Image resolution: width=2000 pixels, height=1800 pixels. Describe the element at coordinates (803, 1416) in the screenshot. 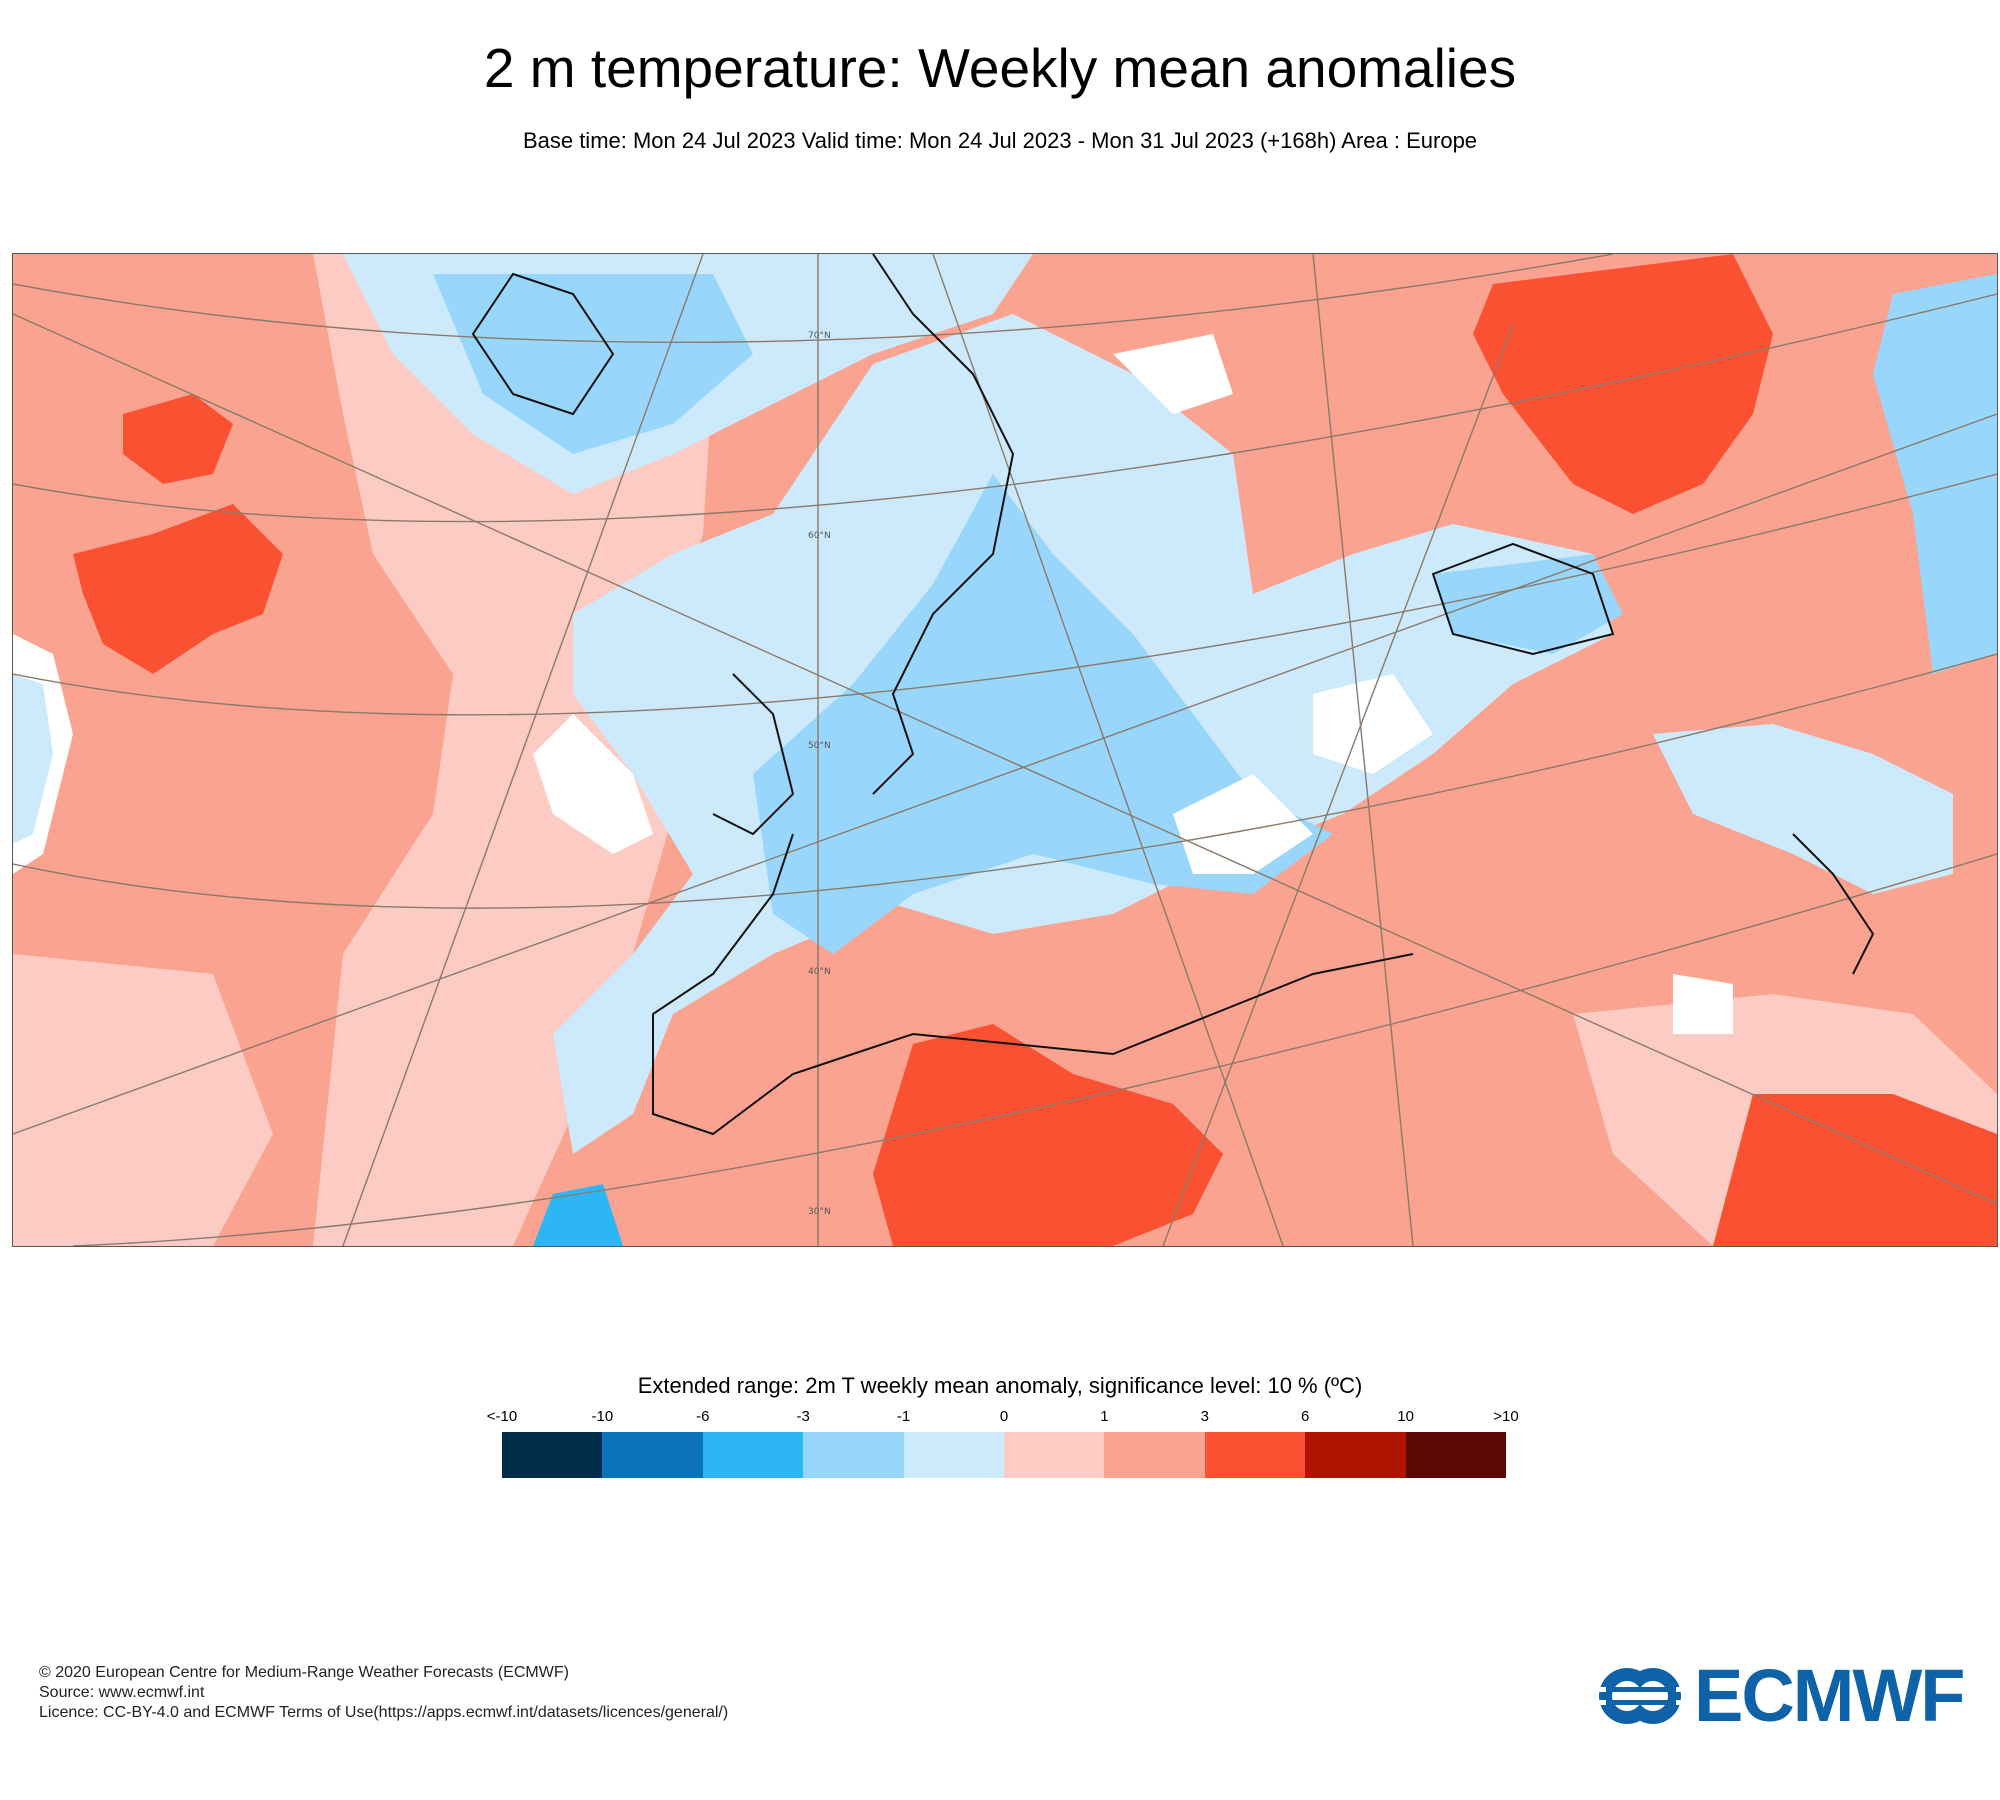

I see `legend-tick-label: -3` at that location.